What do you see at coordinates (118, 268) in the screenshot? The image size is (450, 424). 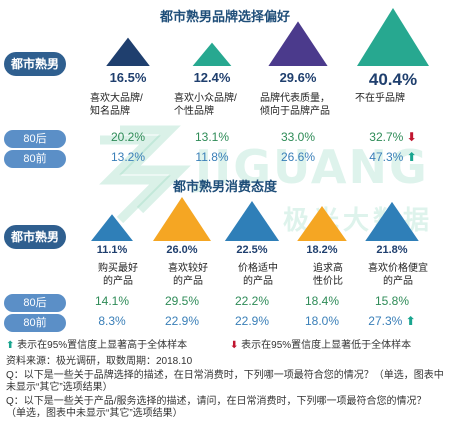 I see `chart2-category-0-line-0: 购买最好` at bounding box center [118, 268].